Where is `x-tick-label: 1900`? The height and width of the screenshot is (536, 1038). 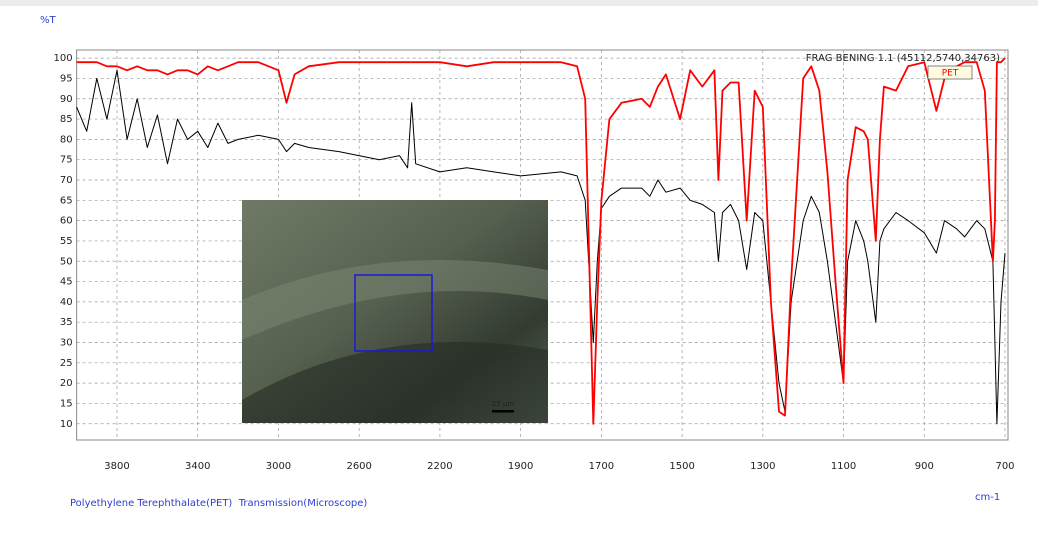
x-tick-label: 1900 is located at coordinates (520, 466).